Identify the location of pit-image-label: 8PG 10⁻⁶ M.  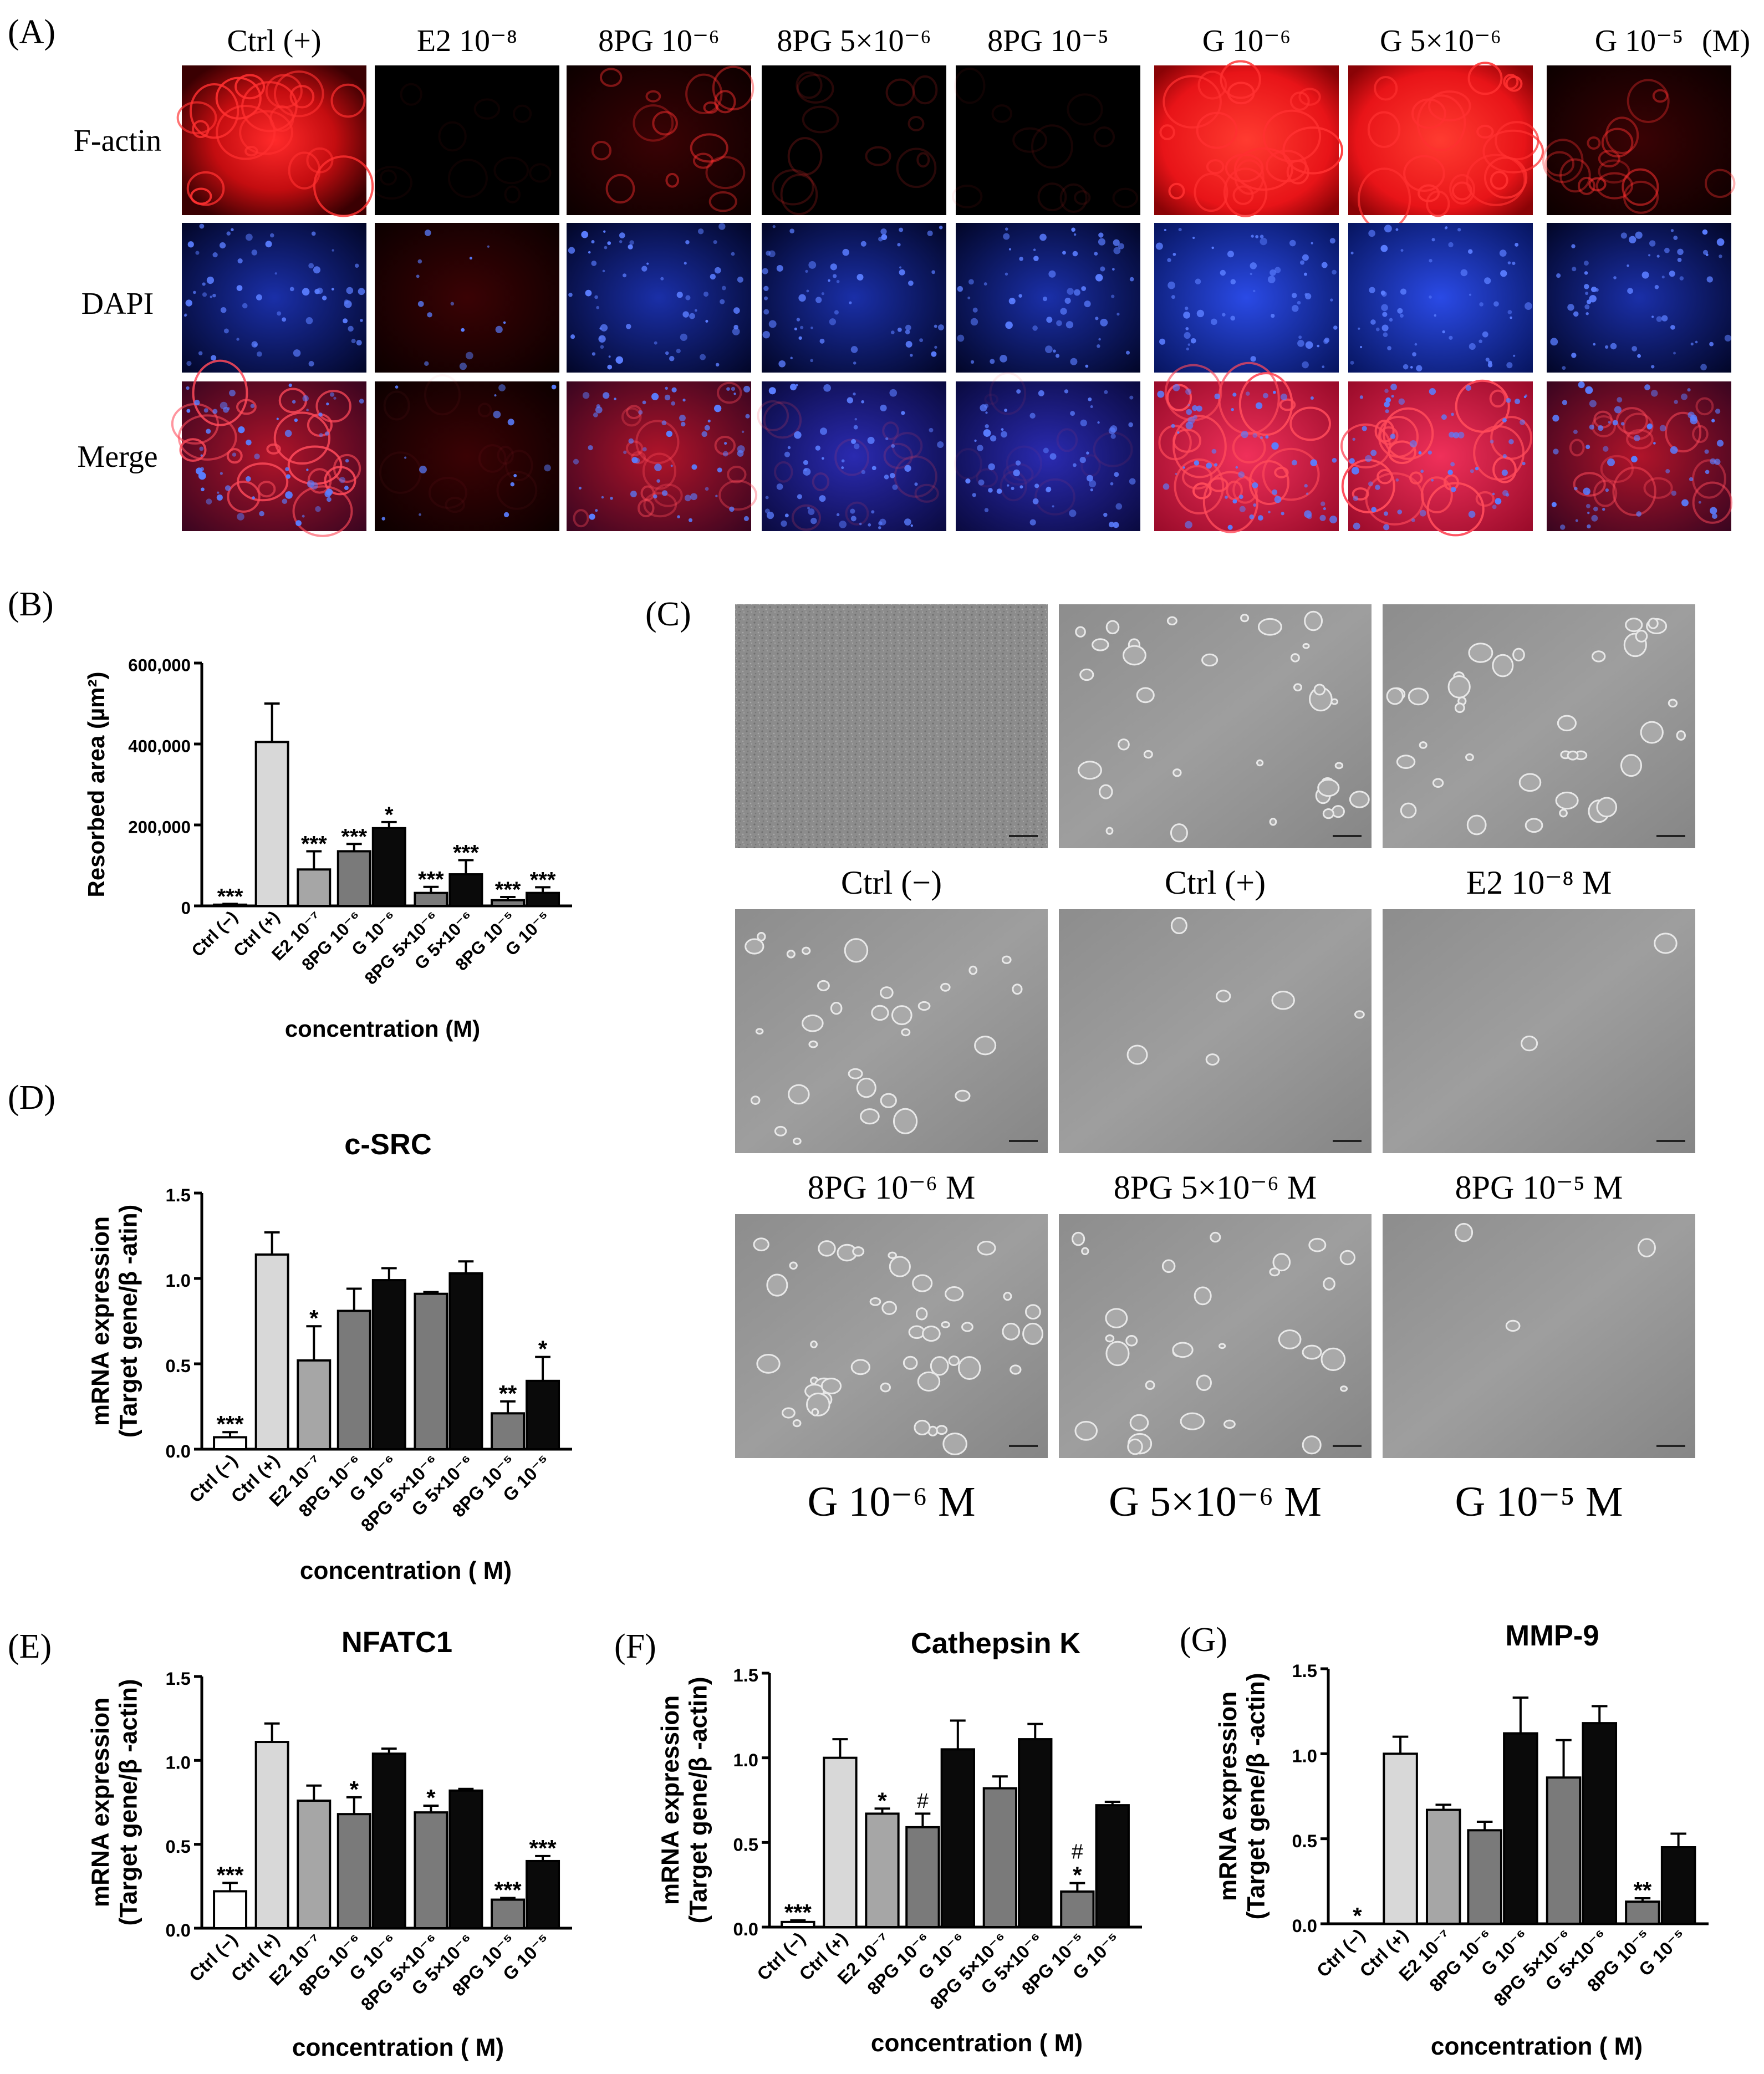
(892, 1187).